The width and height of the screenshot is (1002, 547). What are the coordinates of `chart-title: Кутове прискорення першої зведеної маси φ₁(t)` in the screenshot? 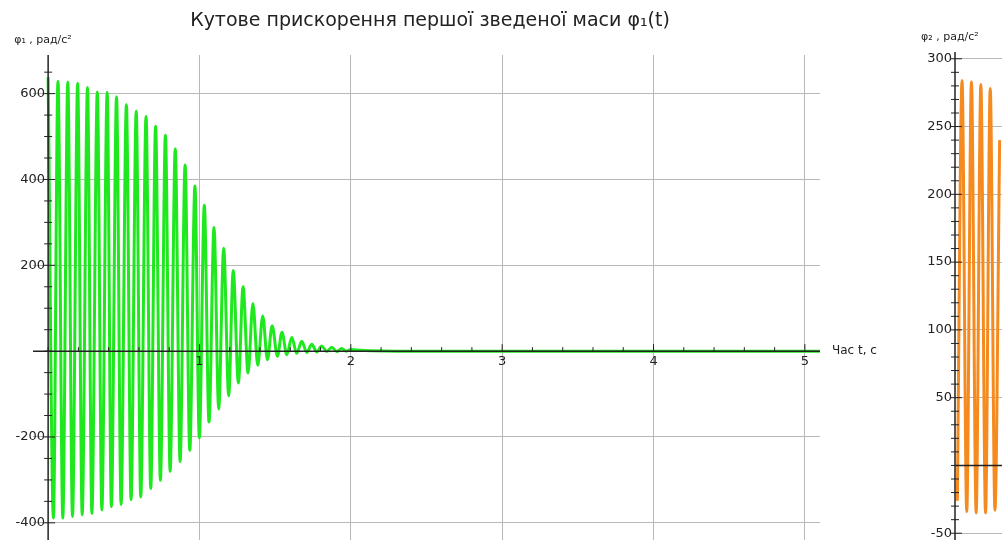 It's located at (430, 19).